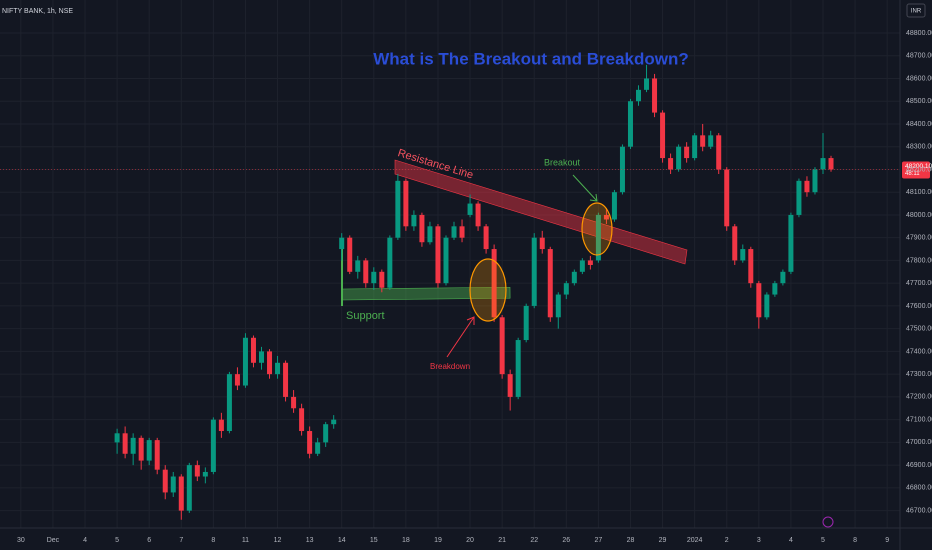  I want to click on y-tick-label: 48400.00, so click(919, 124).